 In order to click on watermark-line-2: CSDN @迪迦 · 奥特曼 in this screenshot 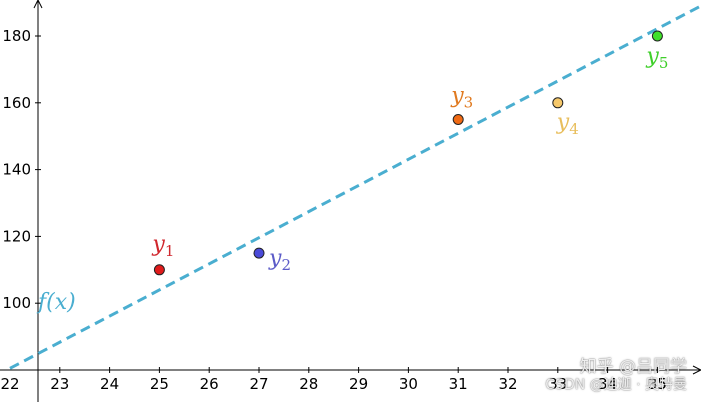, I will do `click(616, 385)`.